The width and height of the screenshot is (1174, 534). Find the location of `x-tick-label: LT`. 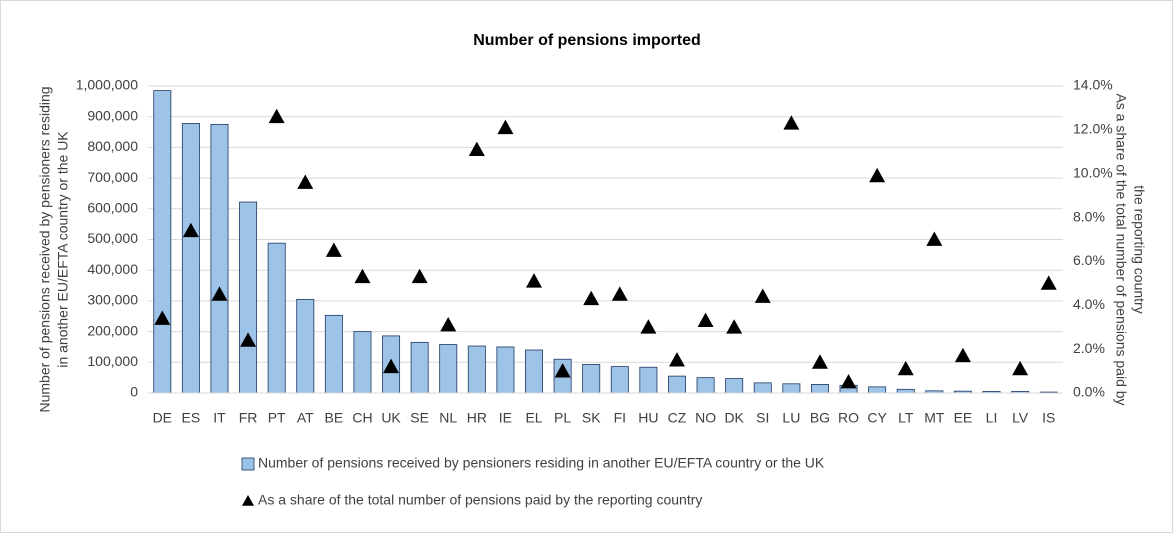

x-tick-label: LT is located at coordinates (906, 418).